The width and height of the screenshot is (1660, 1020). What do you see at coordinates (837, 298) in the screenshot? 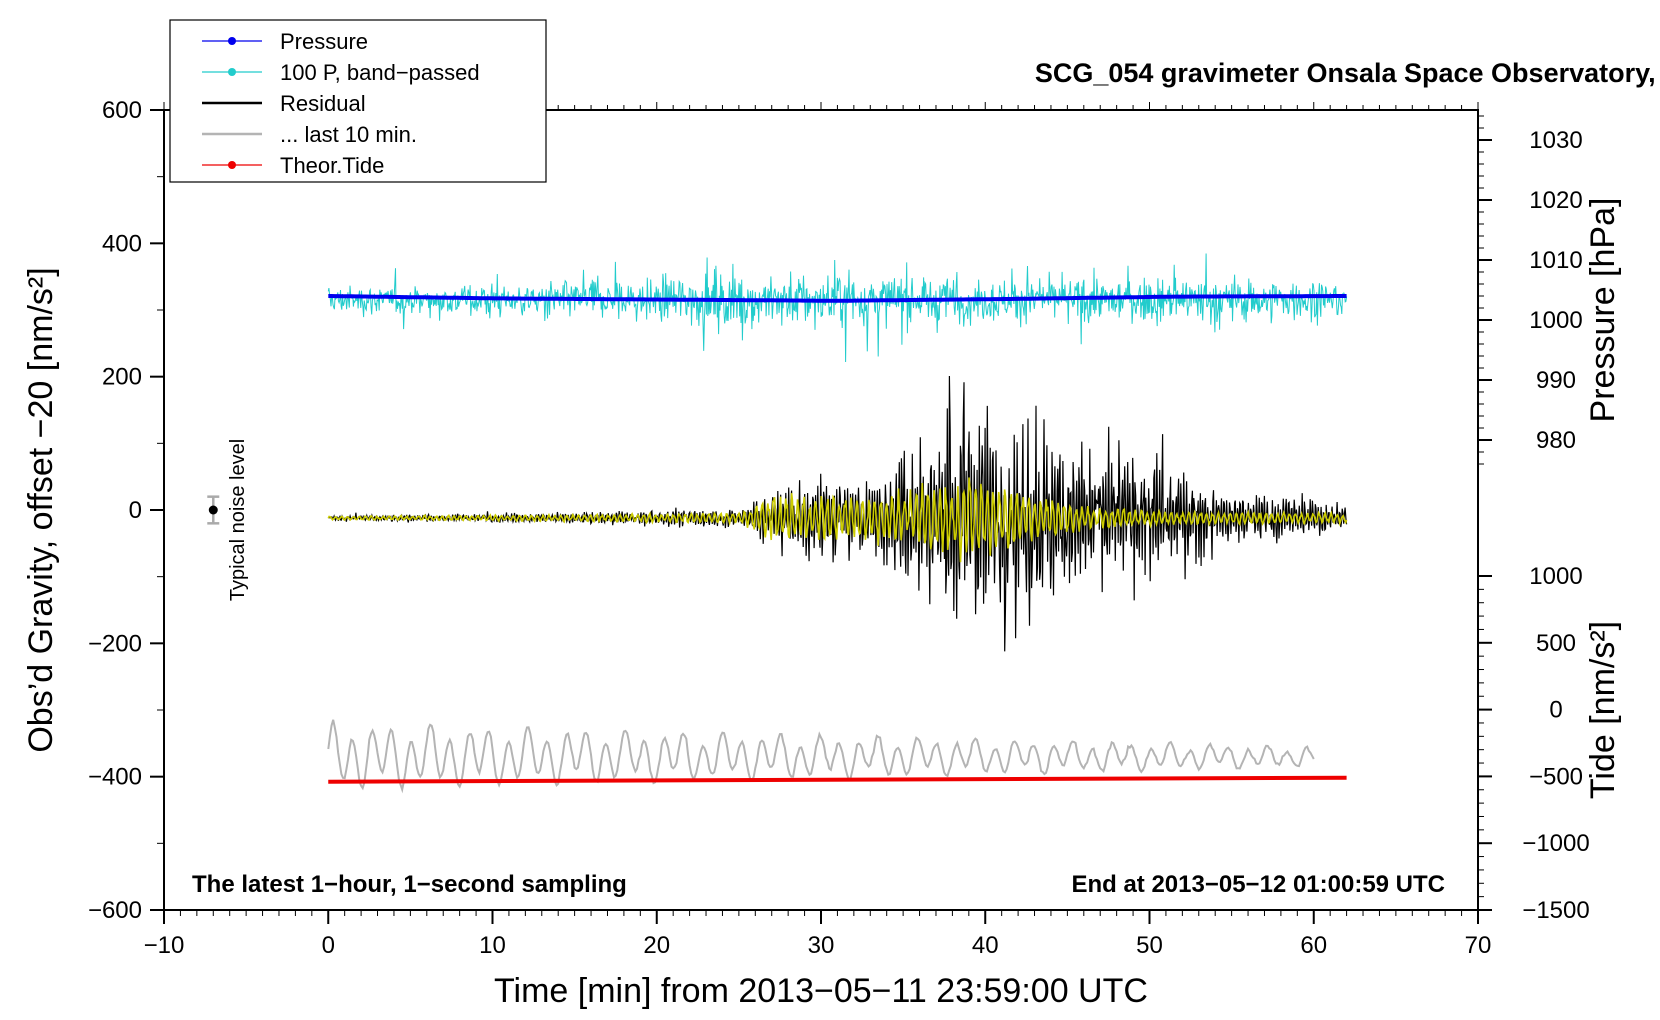
I see `series-pressure` at bounding box center [837, 298].